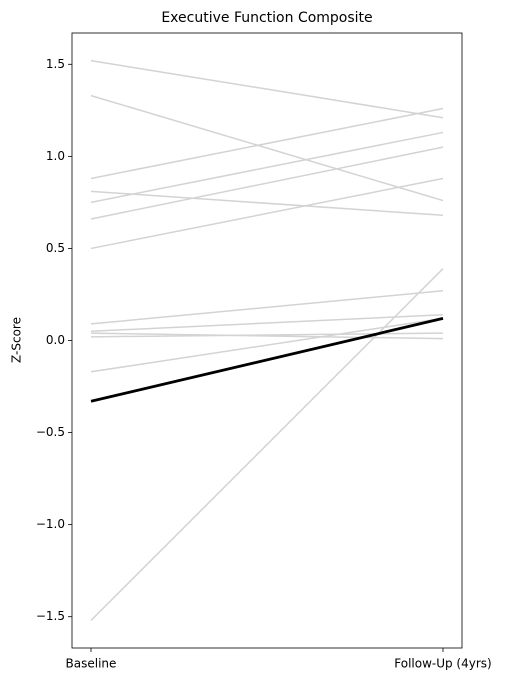  What do you see at coordinates (91, 664) in the screenshot?
I see `x-tick-label: Baseline` at bounding box center [91, 664].